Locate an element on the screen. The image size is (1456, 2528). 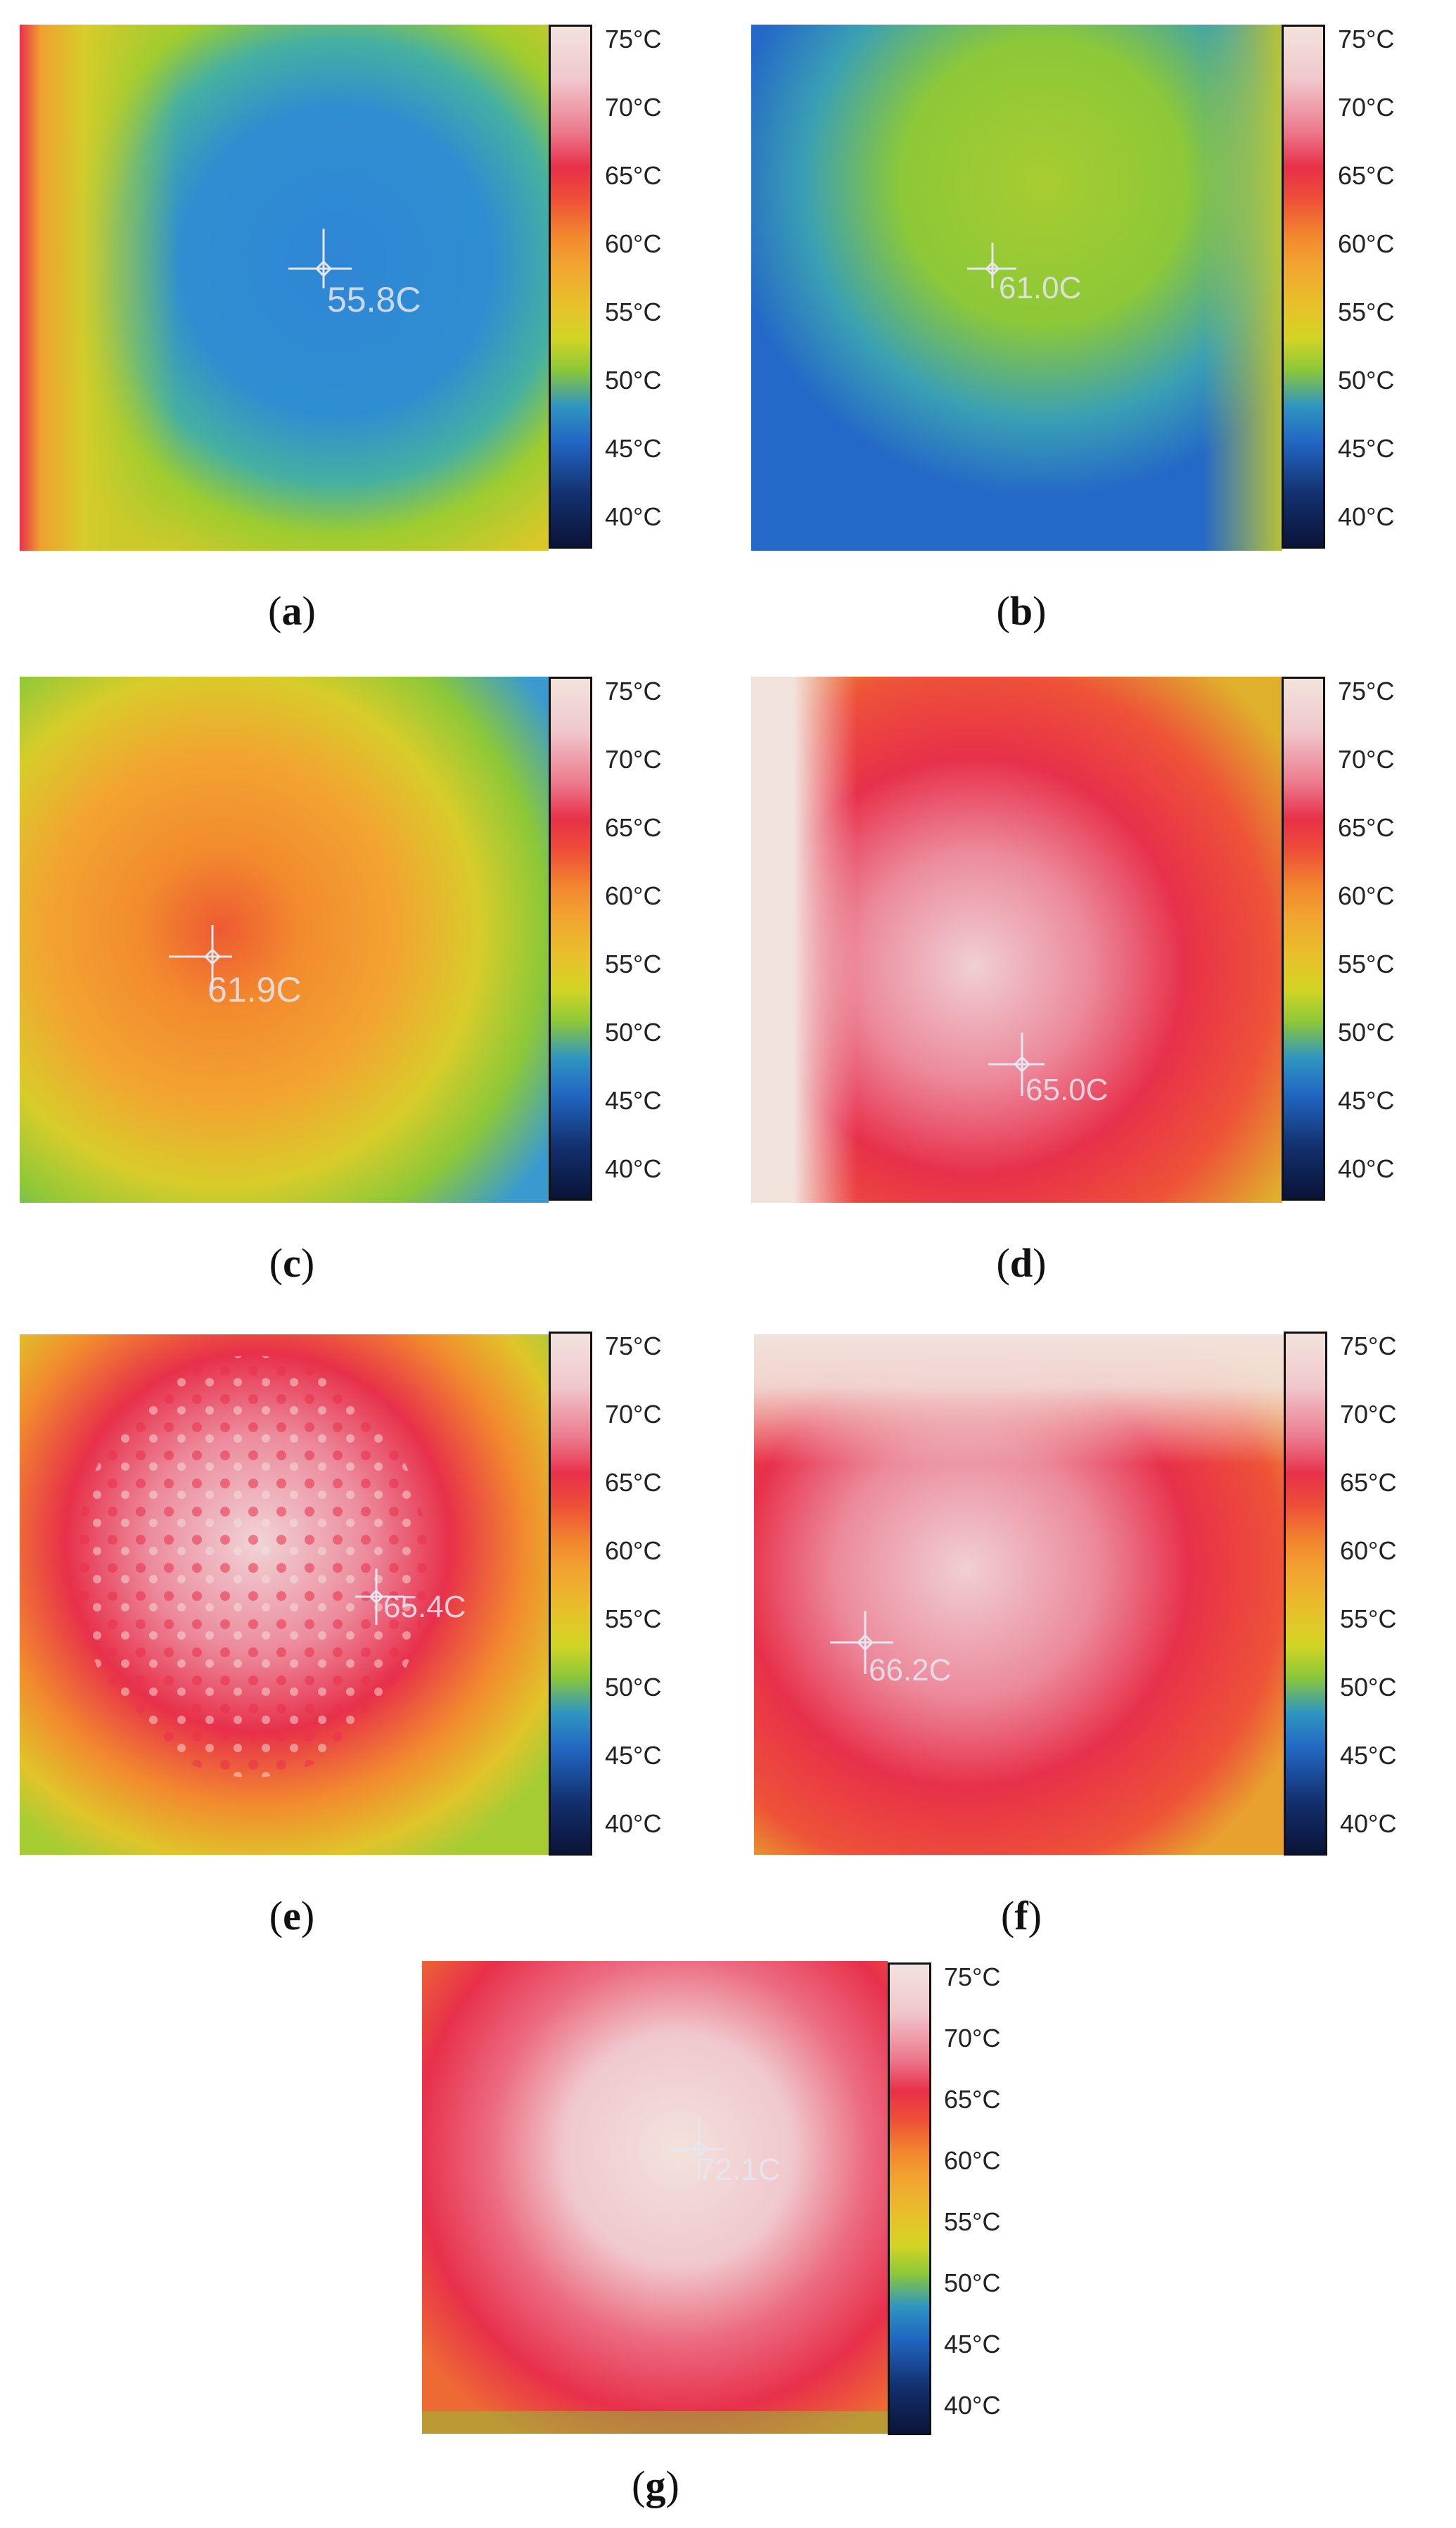
thermal-image-f is located at coordinates (1019, 1594).